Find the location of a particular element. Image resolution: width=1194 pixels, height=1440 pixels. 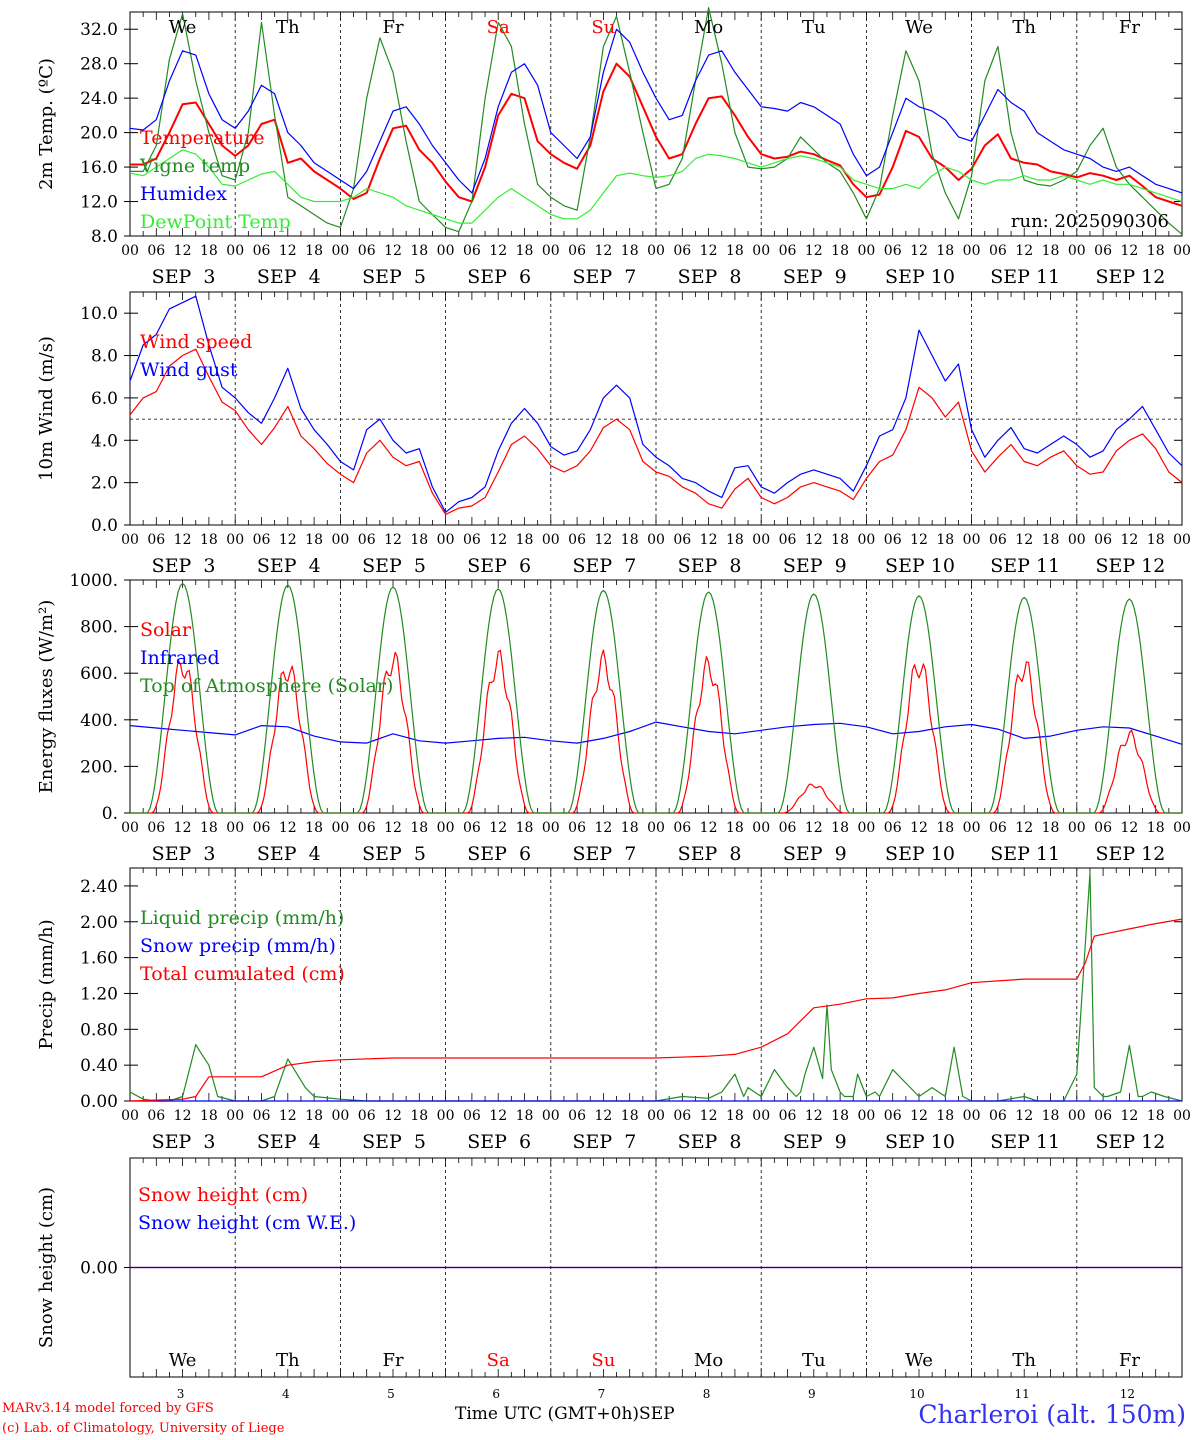

legend-entry: Snow height (cm) is located at coordinates (223, 1195).